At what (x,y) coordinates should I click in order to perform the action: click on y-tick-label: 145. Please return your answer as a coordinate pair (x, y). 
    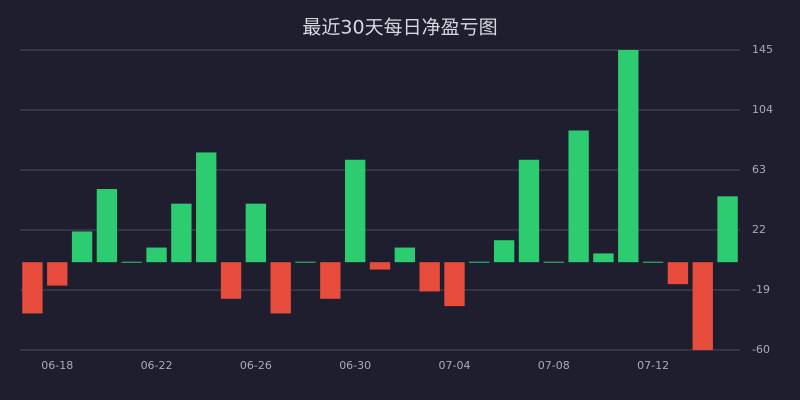
    Looking at the image, I should click on (762, 49).